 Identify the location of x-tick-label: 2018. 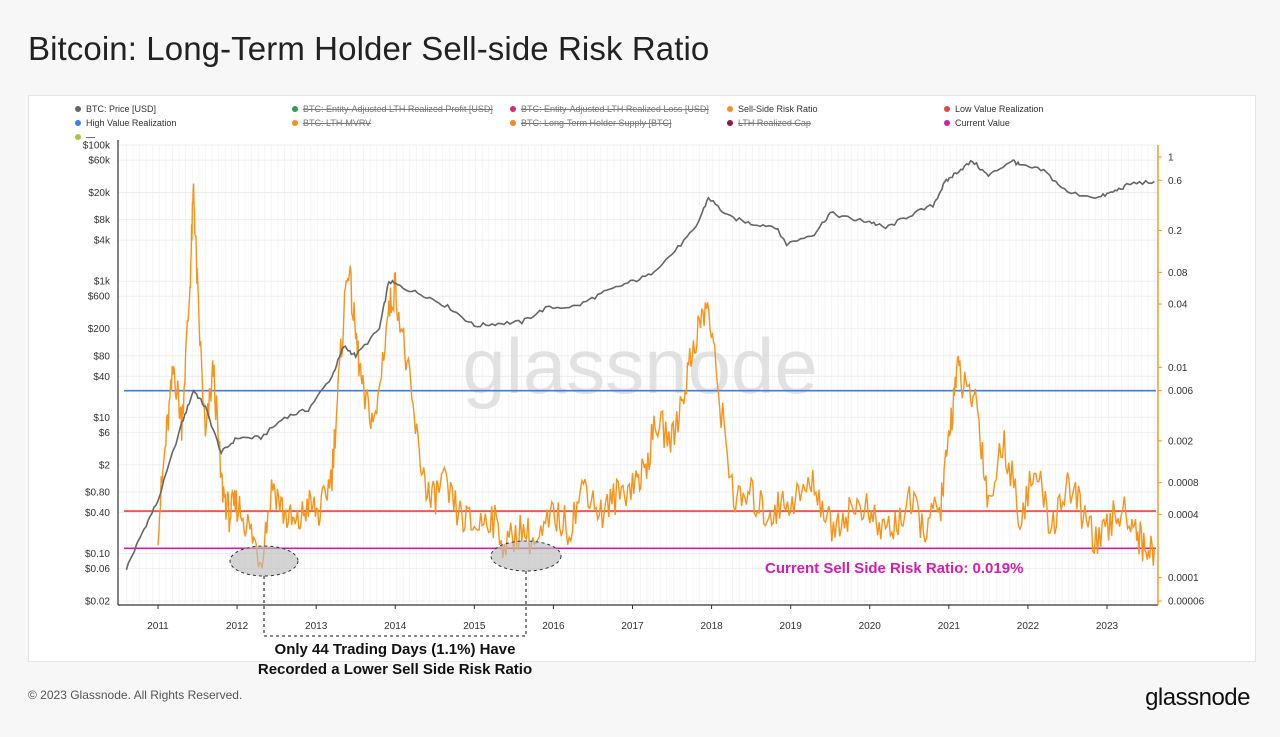
(711, 626).